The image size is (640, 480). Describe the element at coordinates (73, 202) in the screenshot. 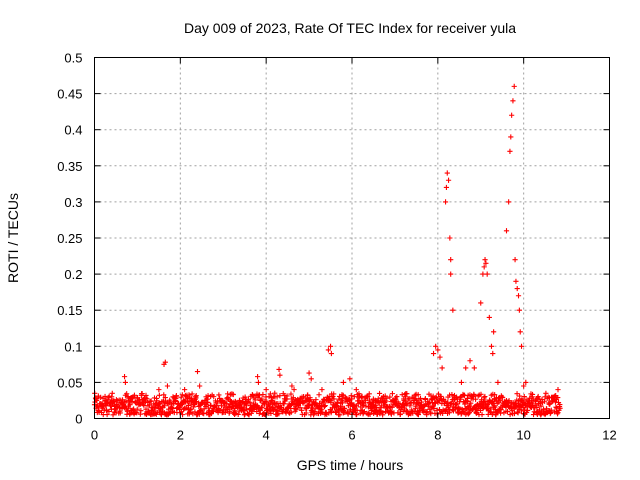

I see `y-tick-label: 0.3` at that location.